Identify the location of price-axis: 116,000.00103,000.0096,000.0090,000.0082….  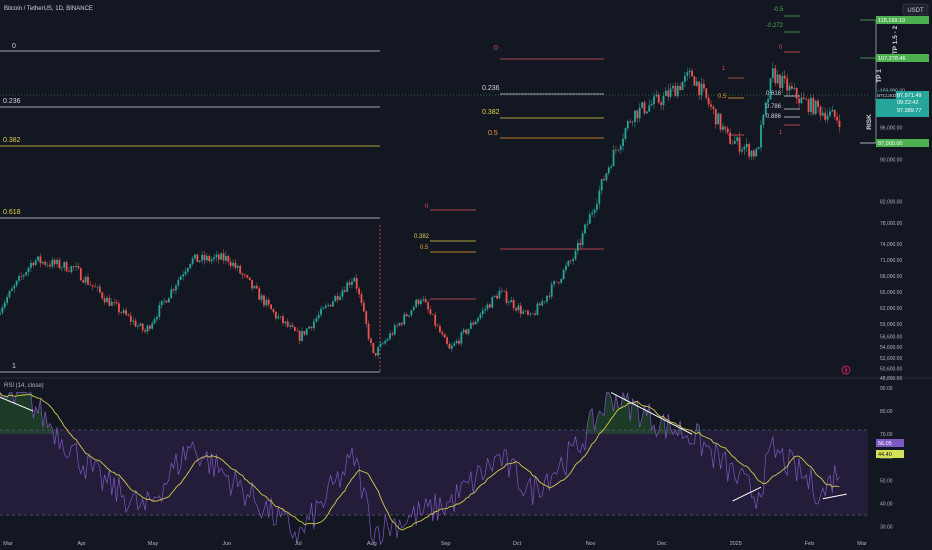
(892, 200).